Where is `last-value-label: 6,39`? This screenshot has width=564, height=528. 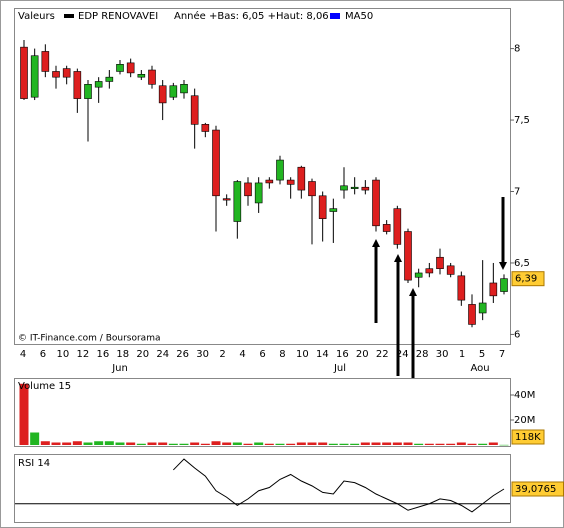
last-value-label: 6,39 is located at coordinates (526, 279).